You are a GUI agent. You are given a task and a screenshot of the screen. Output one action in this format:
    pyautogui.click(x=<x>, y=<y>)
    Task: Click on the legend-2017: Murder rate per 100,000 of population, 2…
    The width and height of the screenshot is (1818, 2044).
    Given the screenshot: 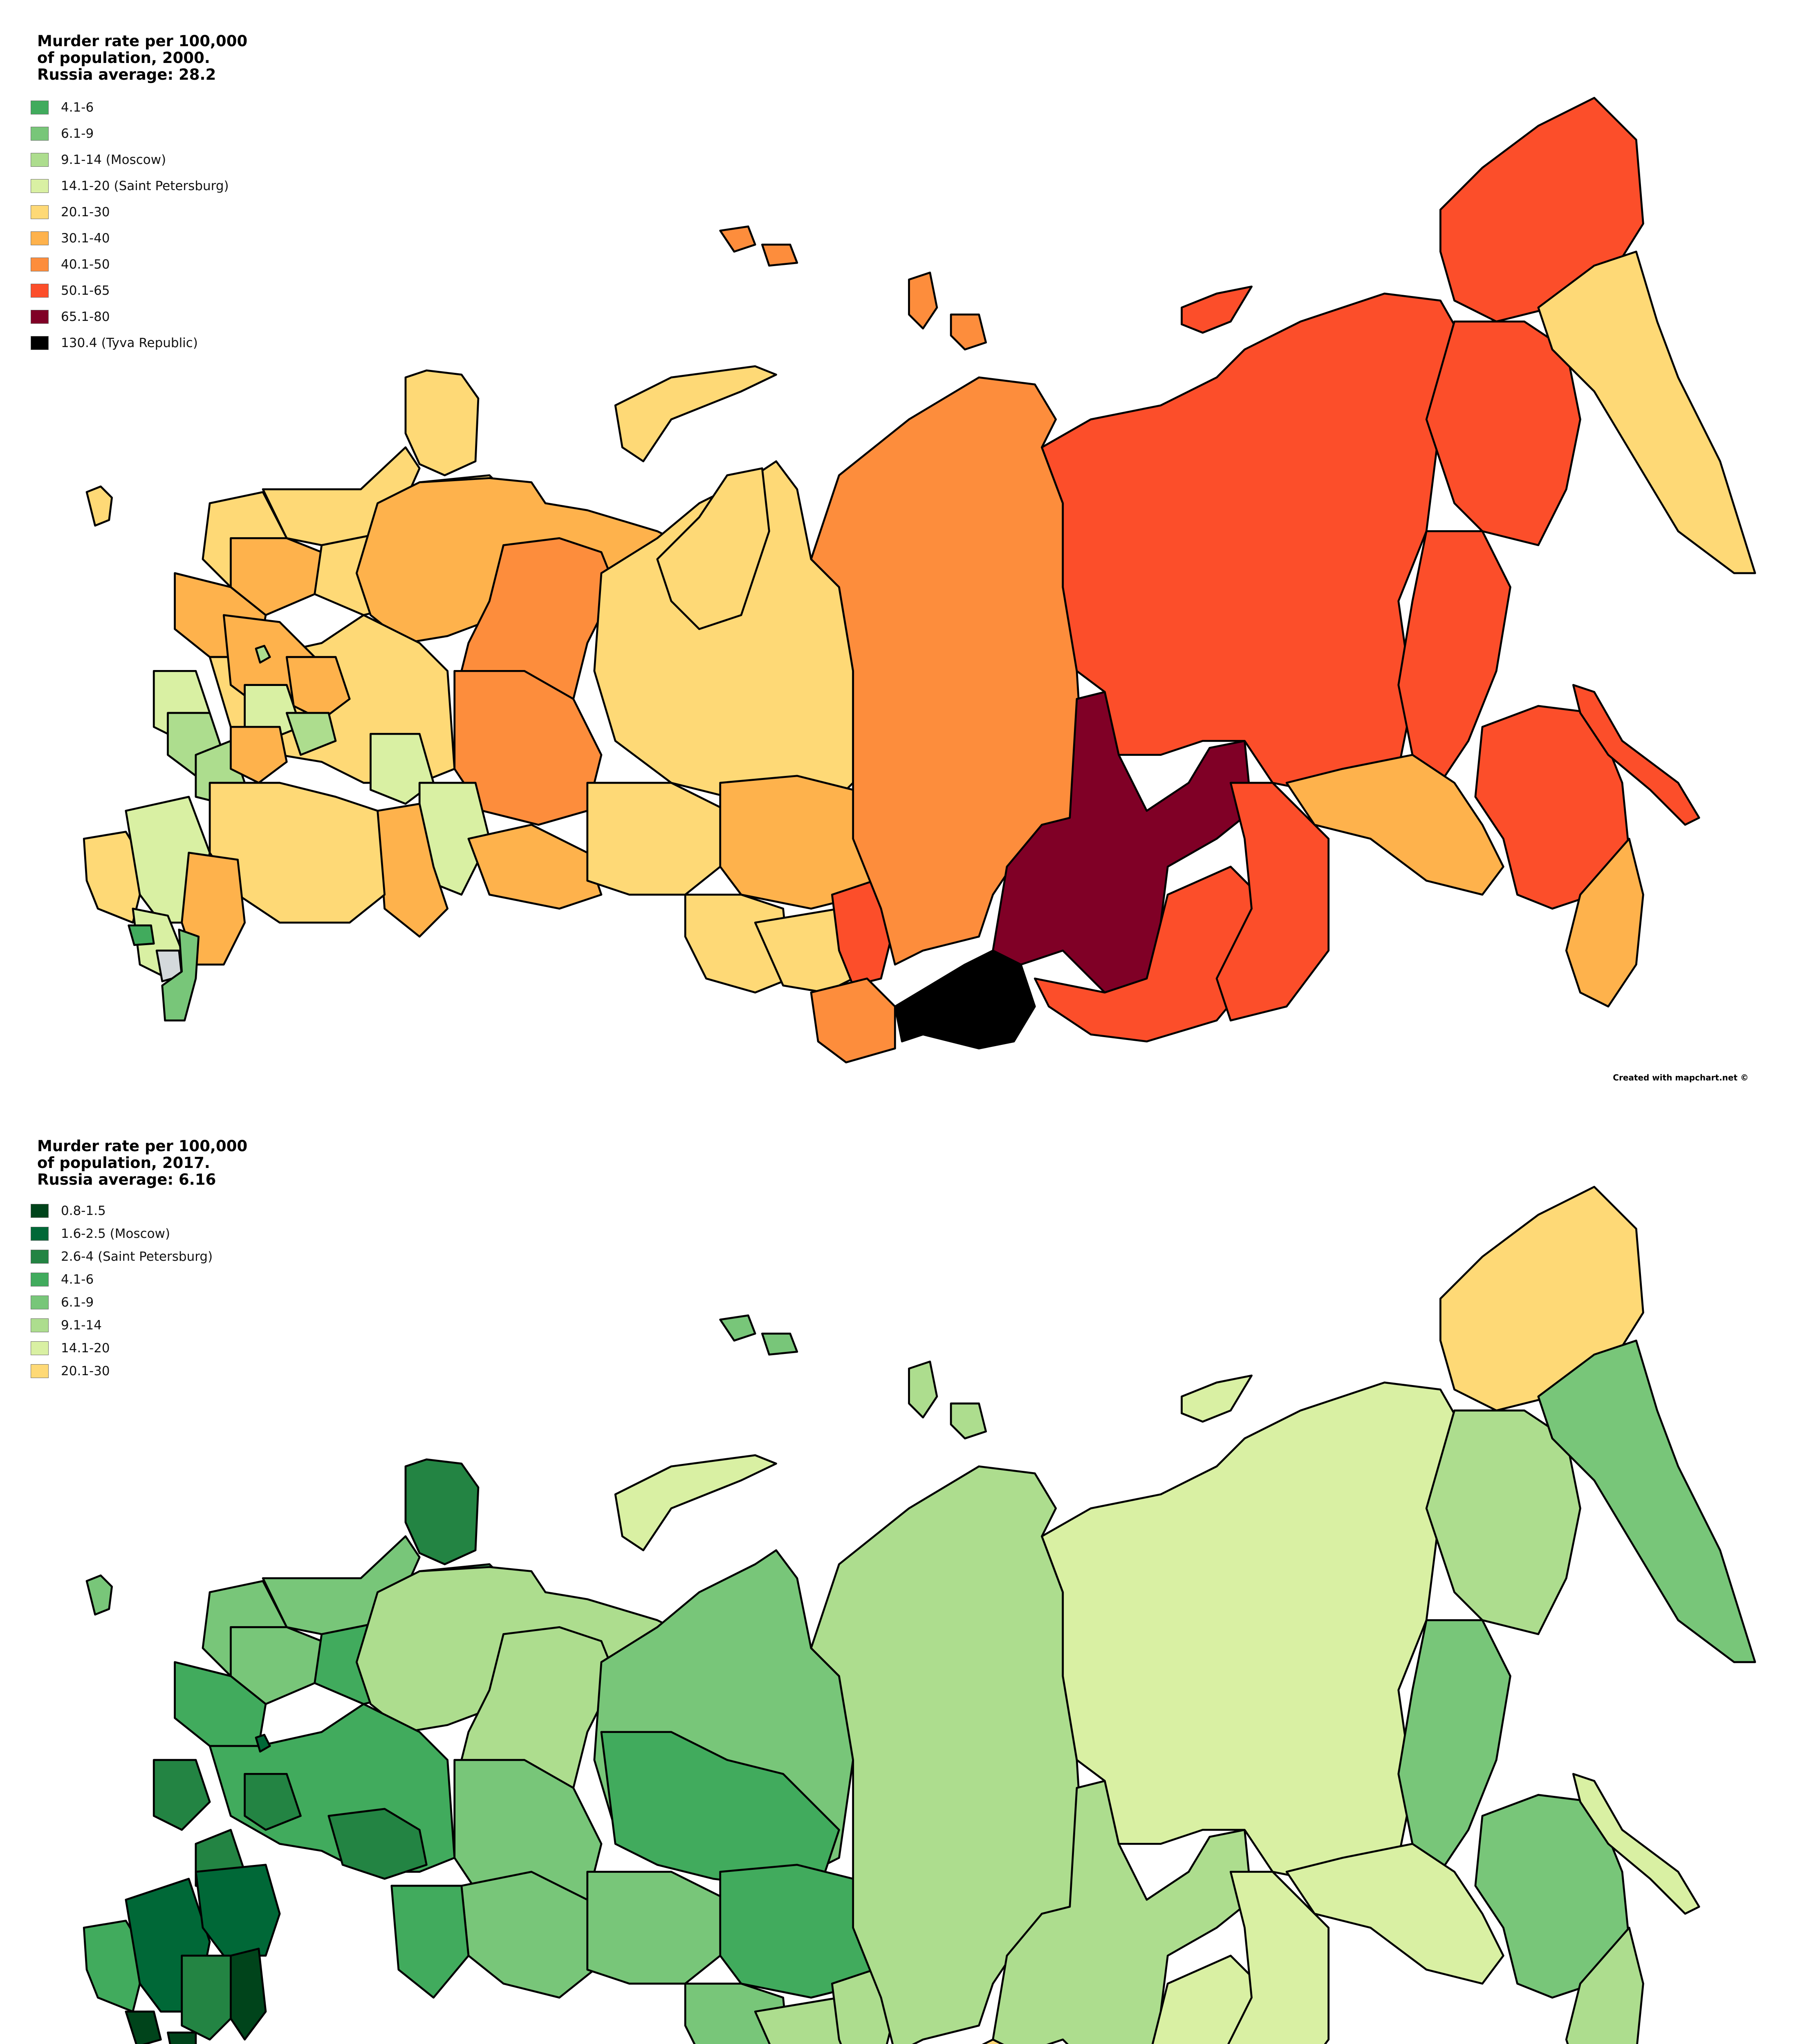 What is the action you would take?
    pyautogui.click(x=157, y=1261)
    